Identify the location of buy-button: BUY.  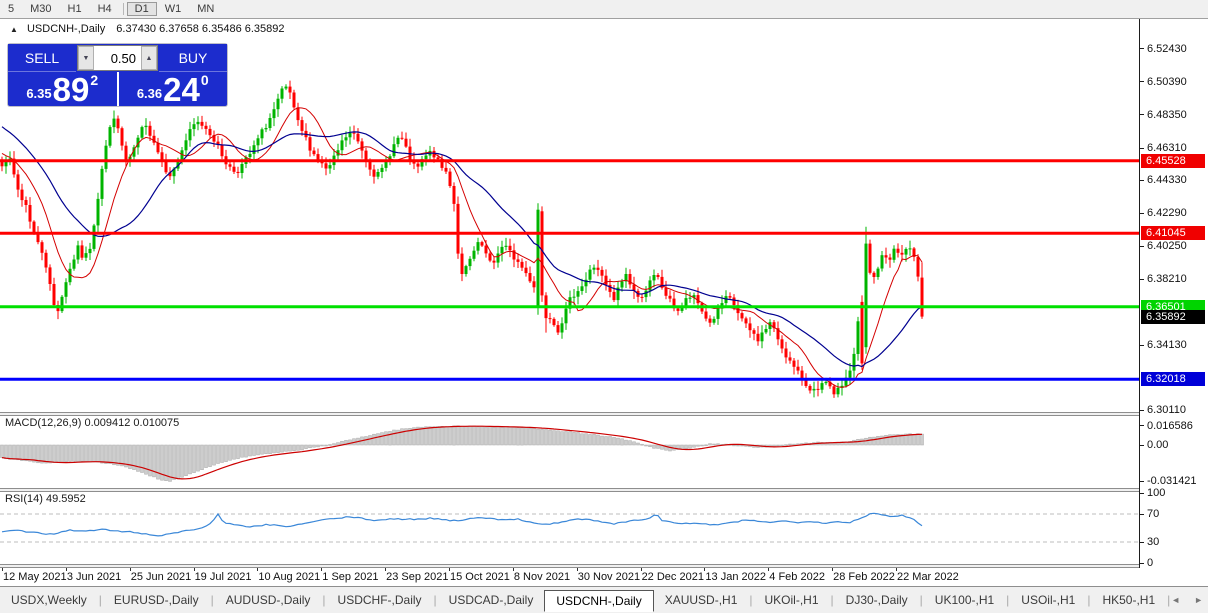
(193, 58).